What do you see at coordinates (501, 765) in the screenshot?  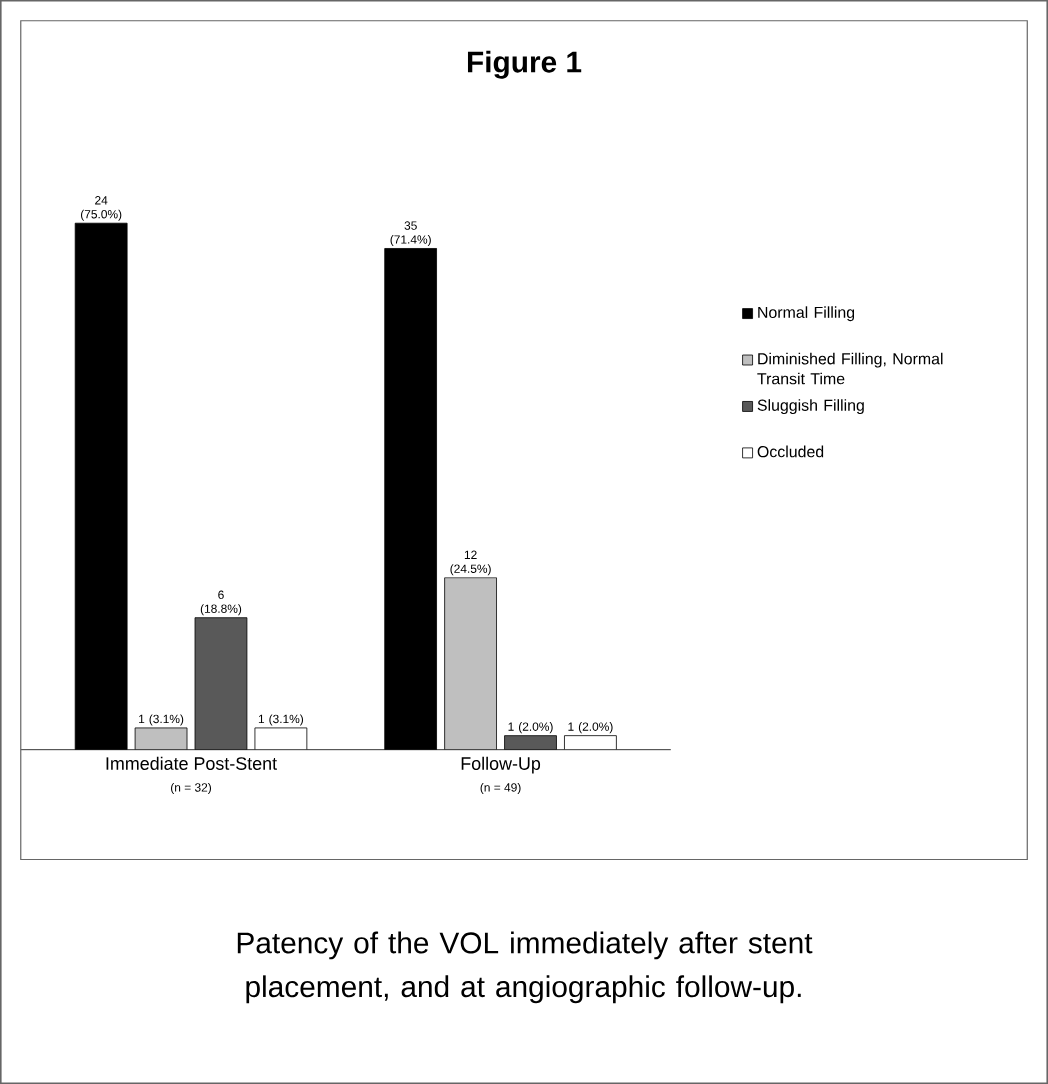 I see `x-tick-label: Follow-Up` at bounding box center [501, 765].